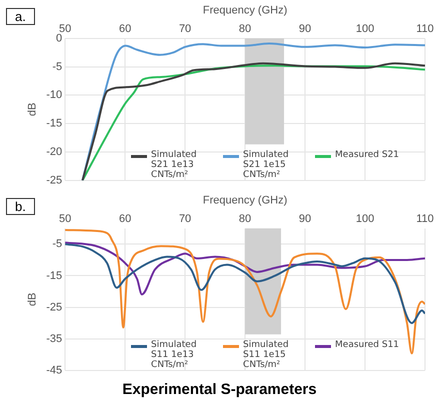  Describe the element at coordinates (367, 155) in the screenshot. I see `legend-label: Measured S21` at that location.